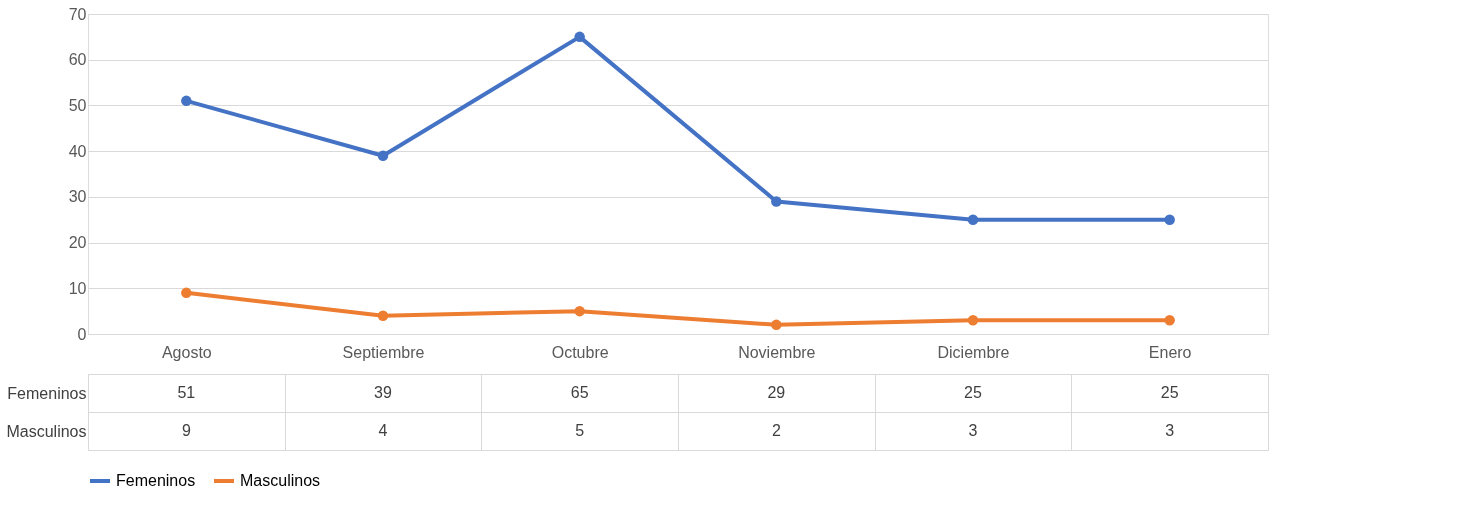 Image resolution: width=1469 pixels, height=505 pixels. I want to click on data-label: 2, so click(776, 430).